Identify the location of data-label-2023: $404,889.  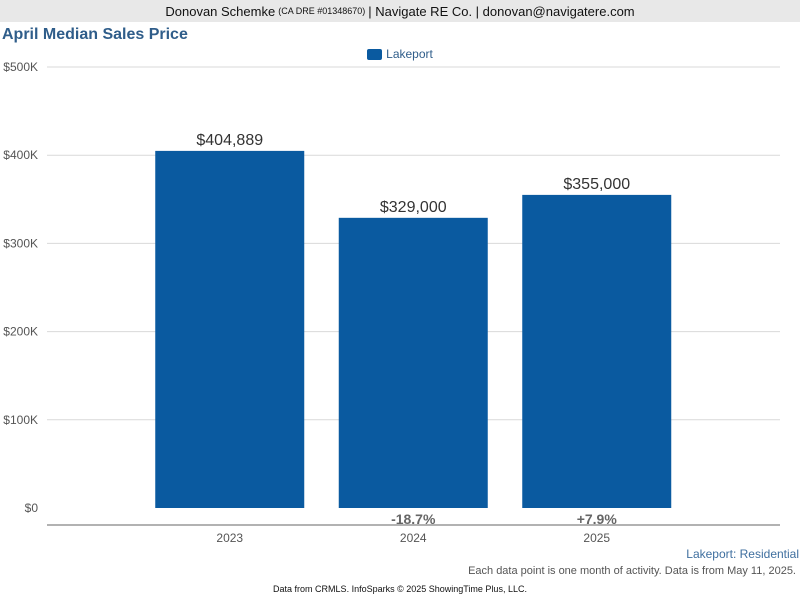
(229, 140).